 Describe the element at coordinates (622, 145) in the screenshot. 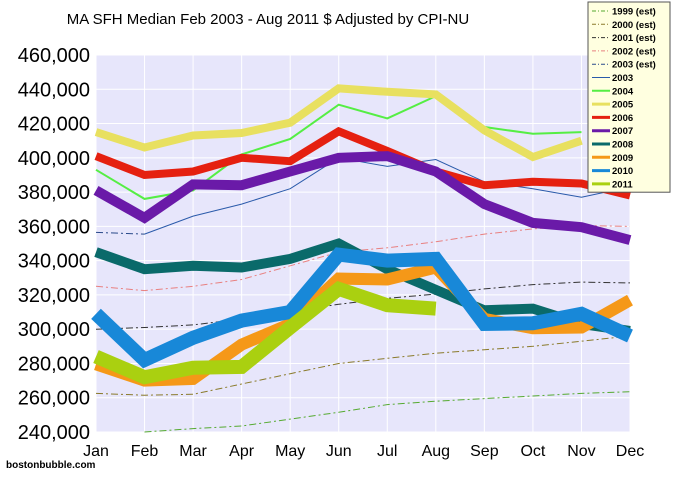

I see `legend-label: 2008` at that location.